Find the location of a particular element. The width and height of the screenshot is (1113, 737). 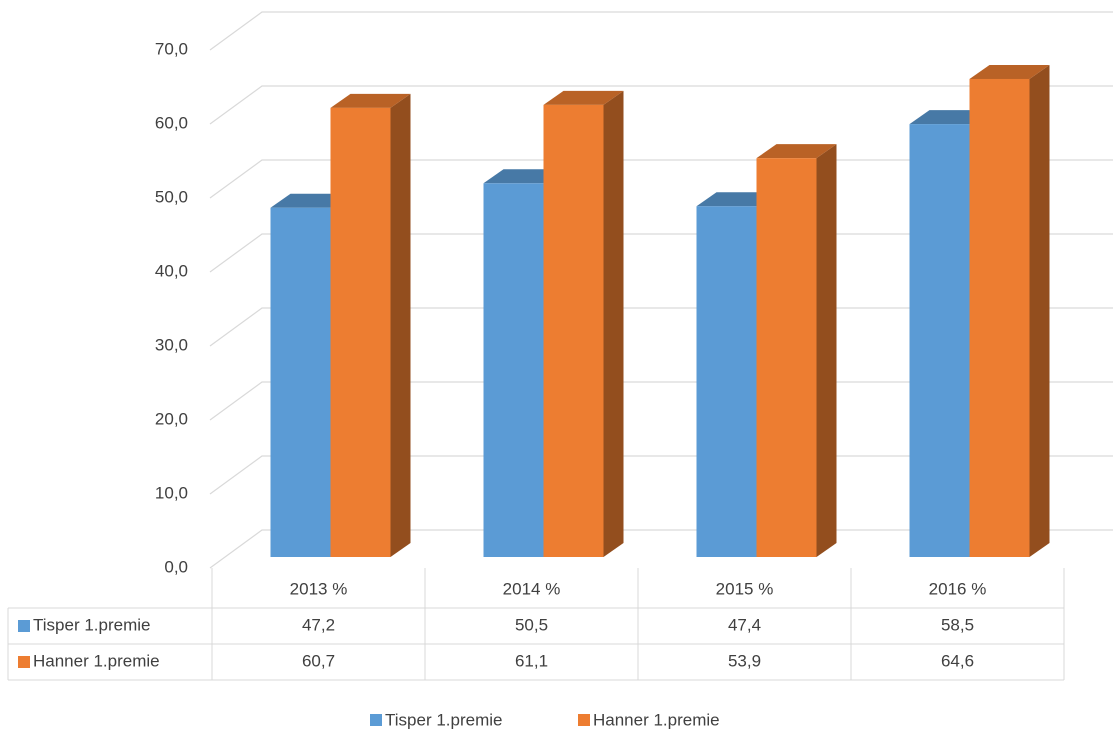

table-value: 58,5 is located at coordinates (957, 624).